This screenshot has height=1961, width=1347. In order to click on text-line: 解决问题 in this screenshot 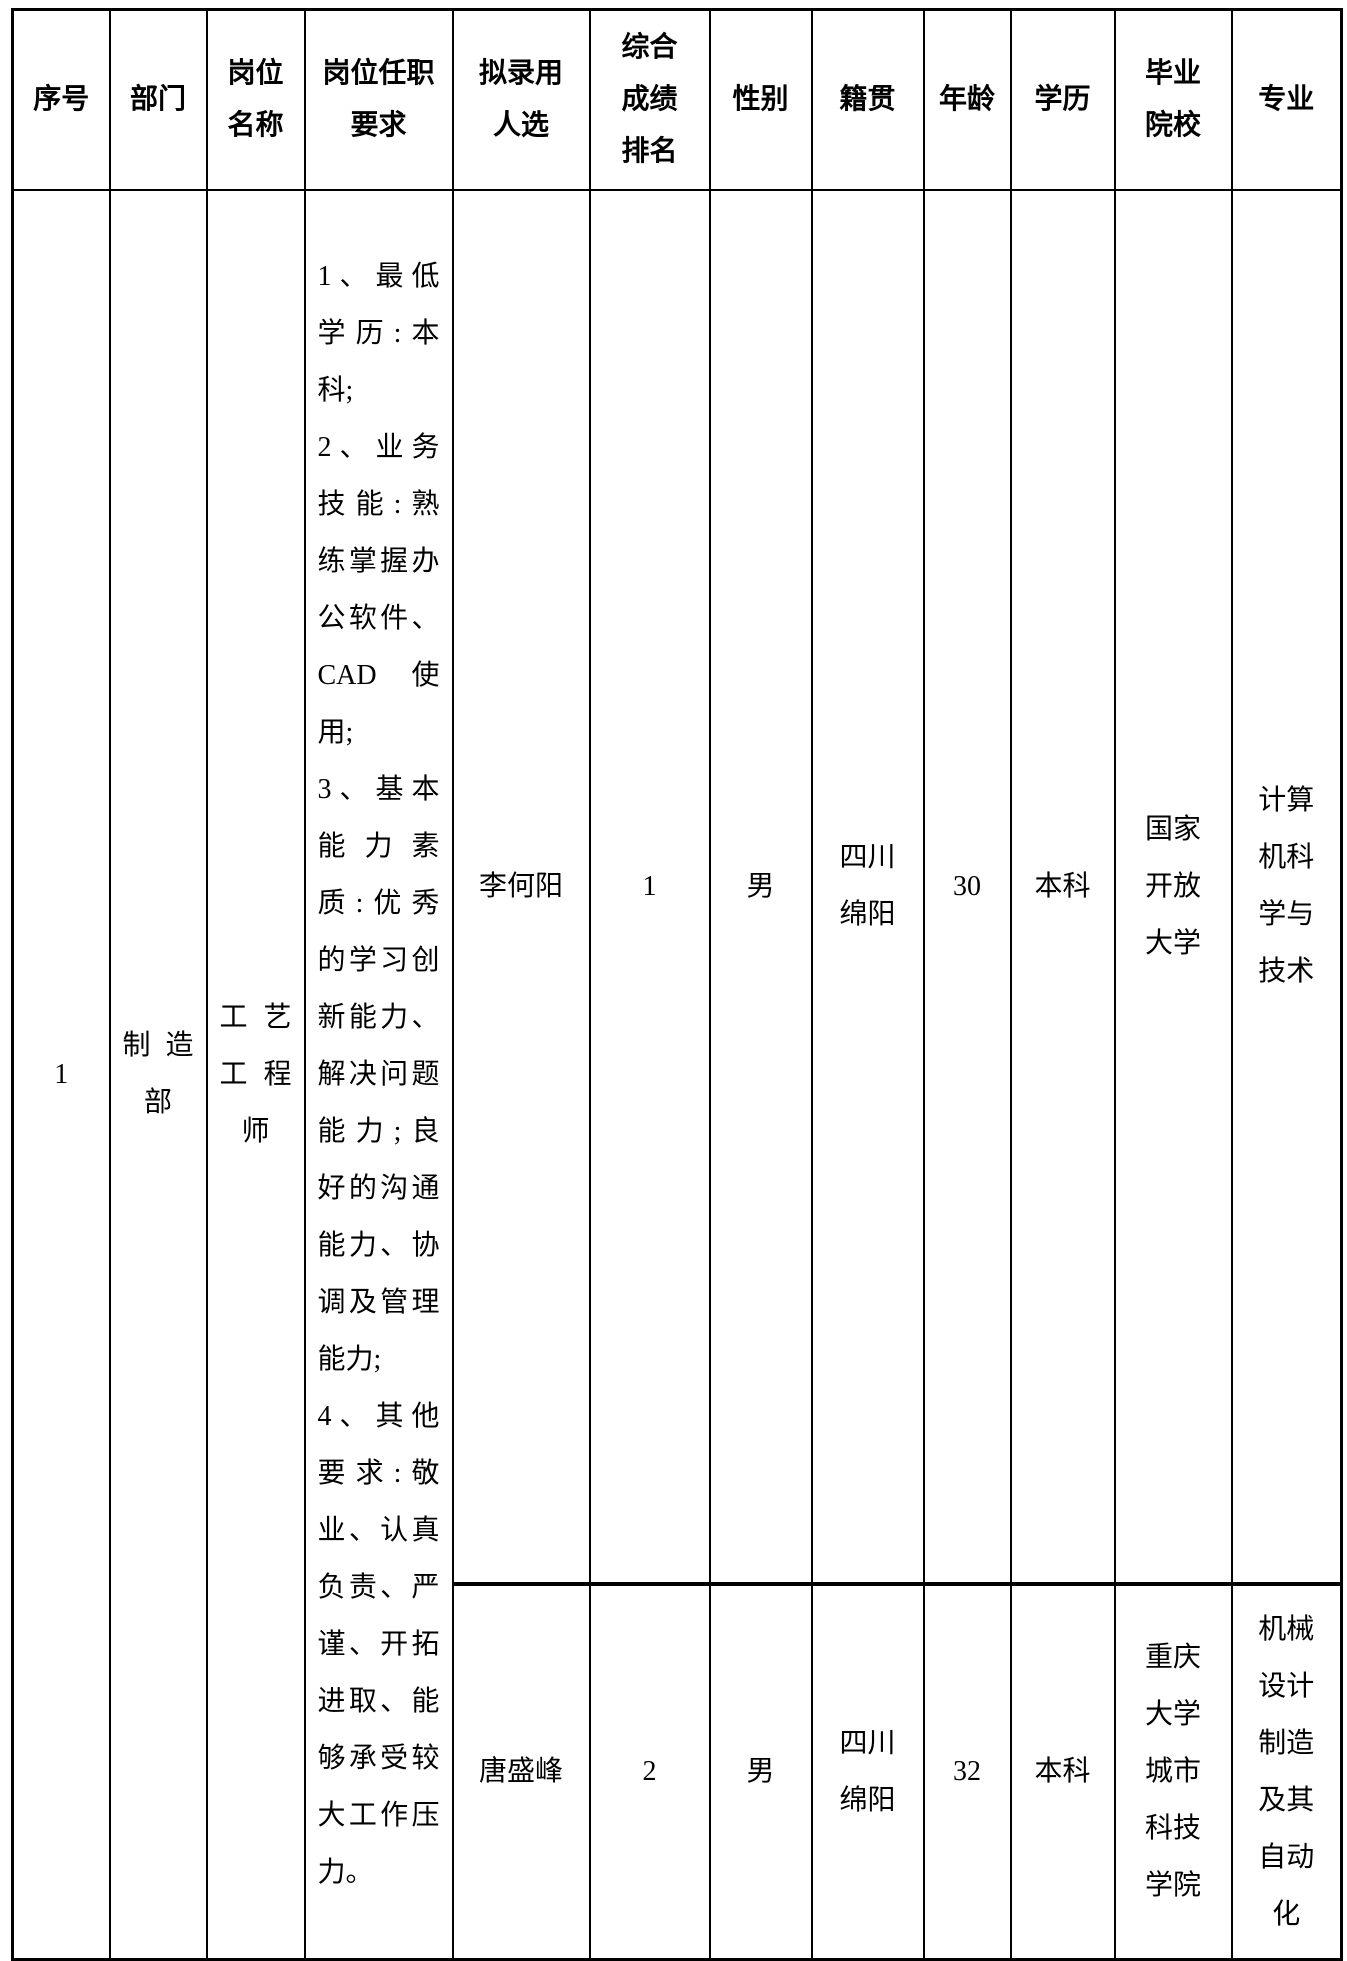, I will do `click(378, 1074)`.